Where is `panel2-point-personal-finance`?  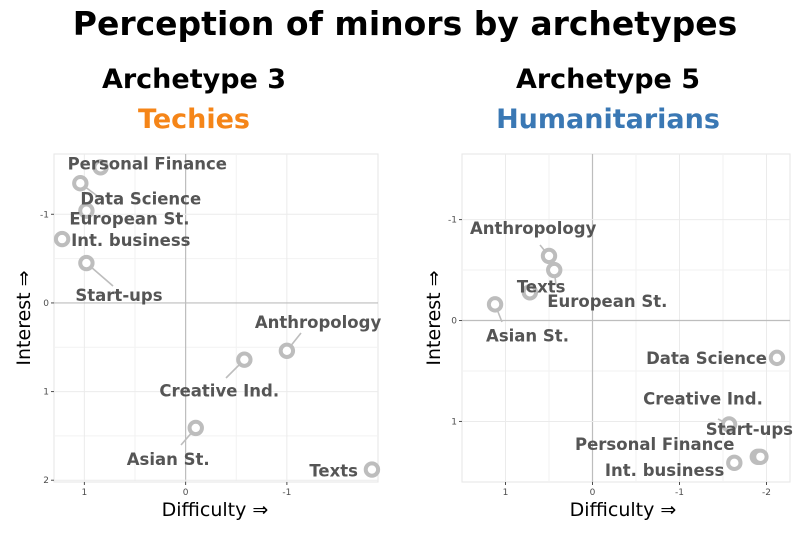 panel2-point-personal-finance is located at coordinates (760, 456).